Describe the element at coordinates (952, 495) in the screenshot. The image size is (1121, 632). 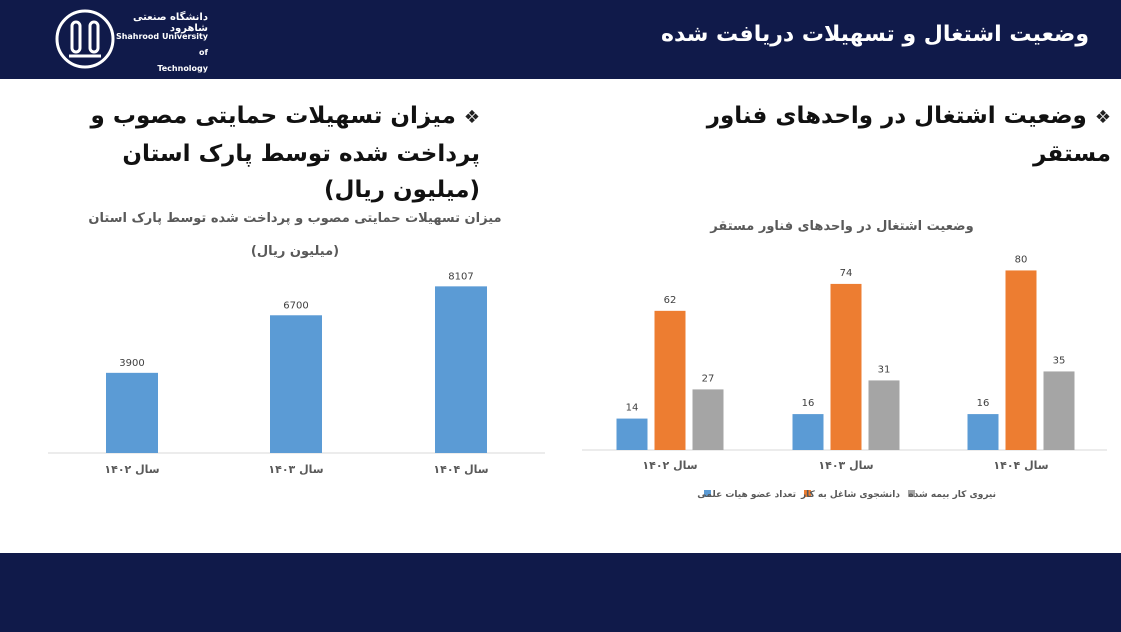
I see `legend-label: نیروی کار بیمه شده` at that location.